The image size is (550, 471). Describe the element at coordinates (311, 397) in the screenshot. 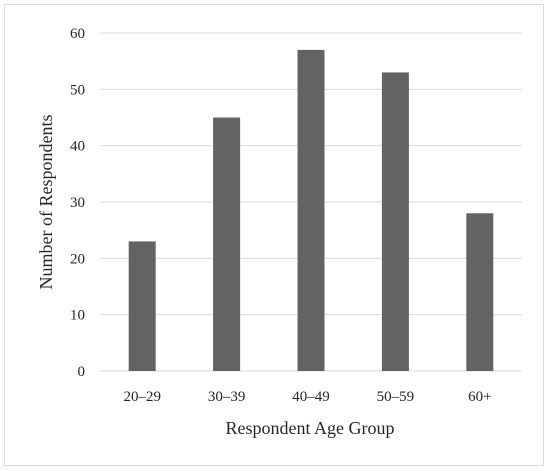

I see `x-tick-label: 40–49` at that location.